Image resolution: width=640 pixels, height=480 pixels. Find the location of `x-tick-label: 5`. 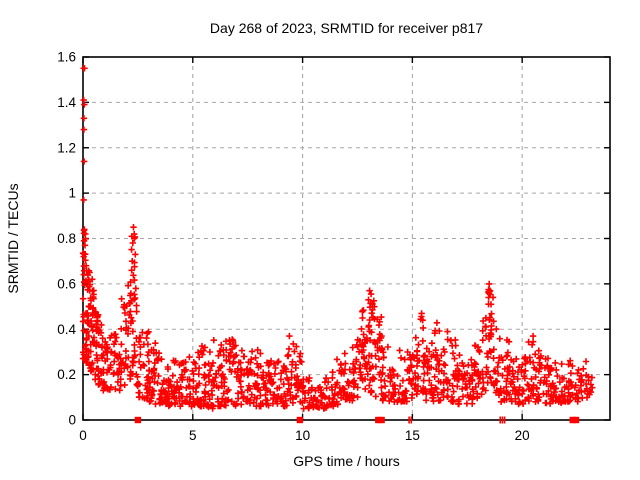

x-tick-label: 5 is located at coordinates (193, 435).